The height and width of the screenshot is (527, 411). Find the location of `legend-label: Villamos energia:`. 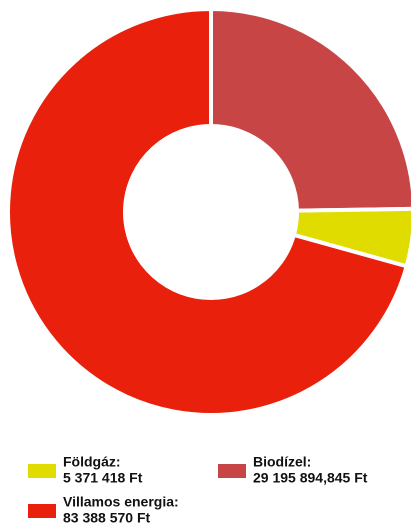

legend-label: Villamos energia: is located at coordinates (121, 502).